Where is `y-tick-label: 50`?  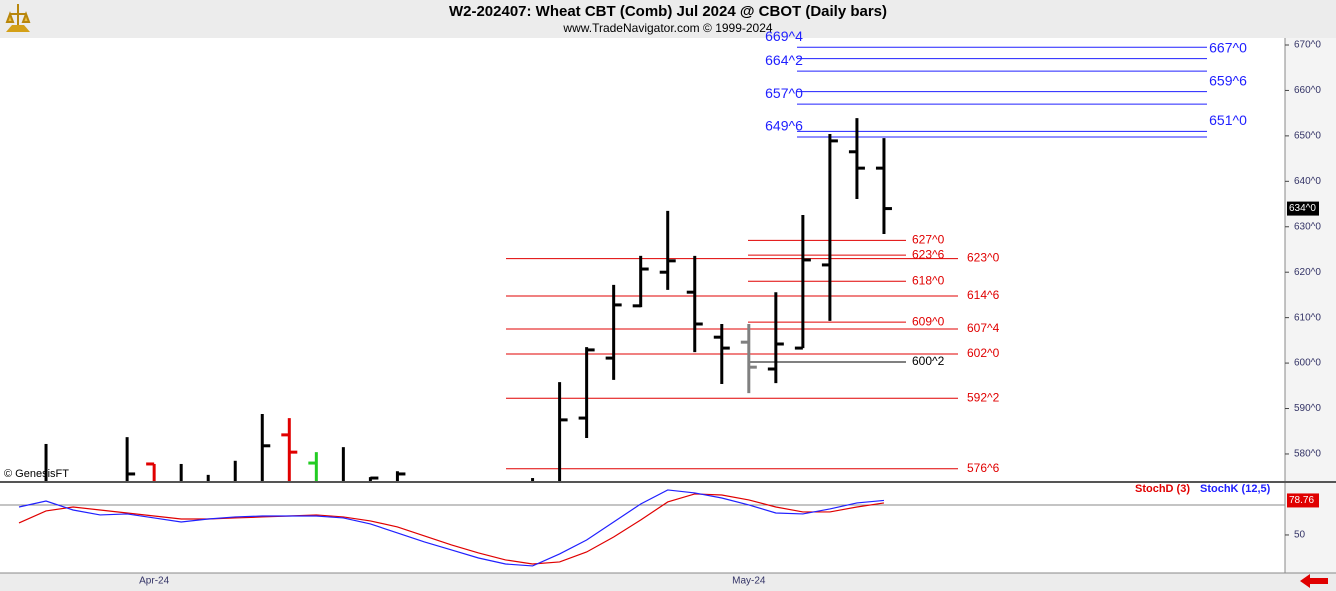
y-tick-label: 50 is located at coordinates (1300, 535).